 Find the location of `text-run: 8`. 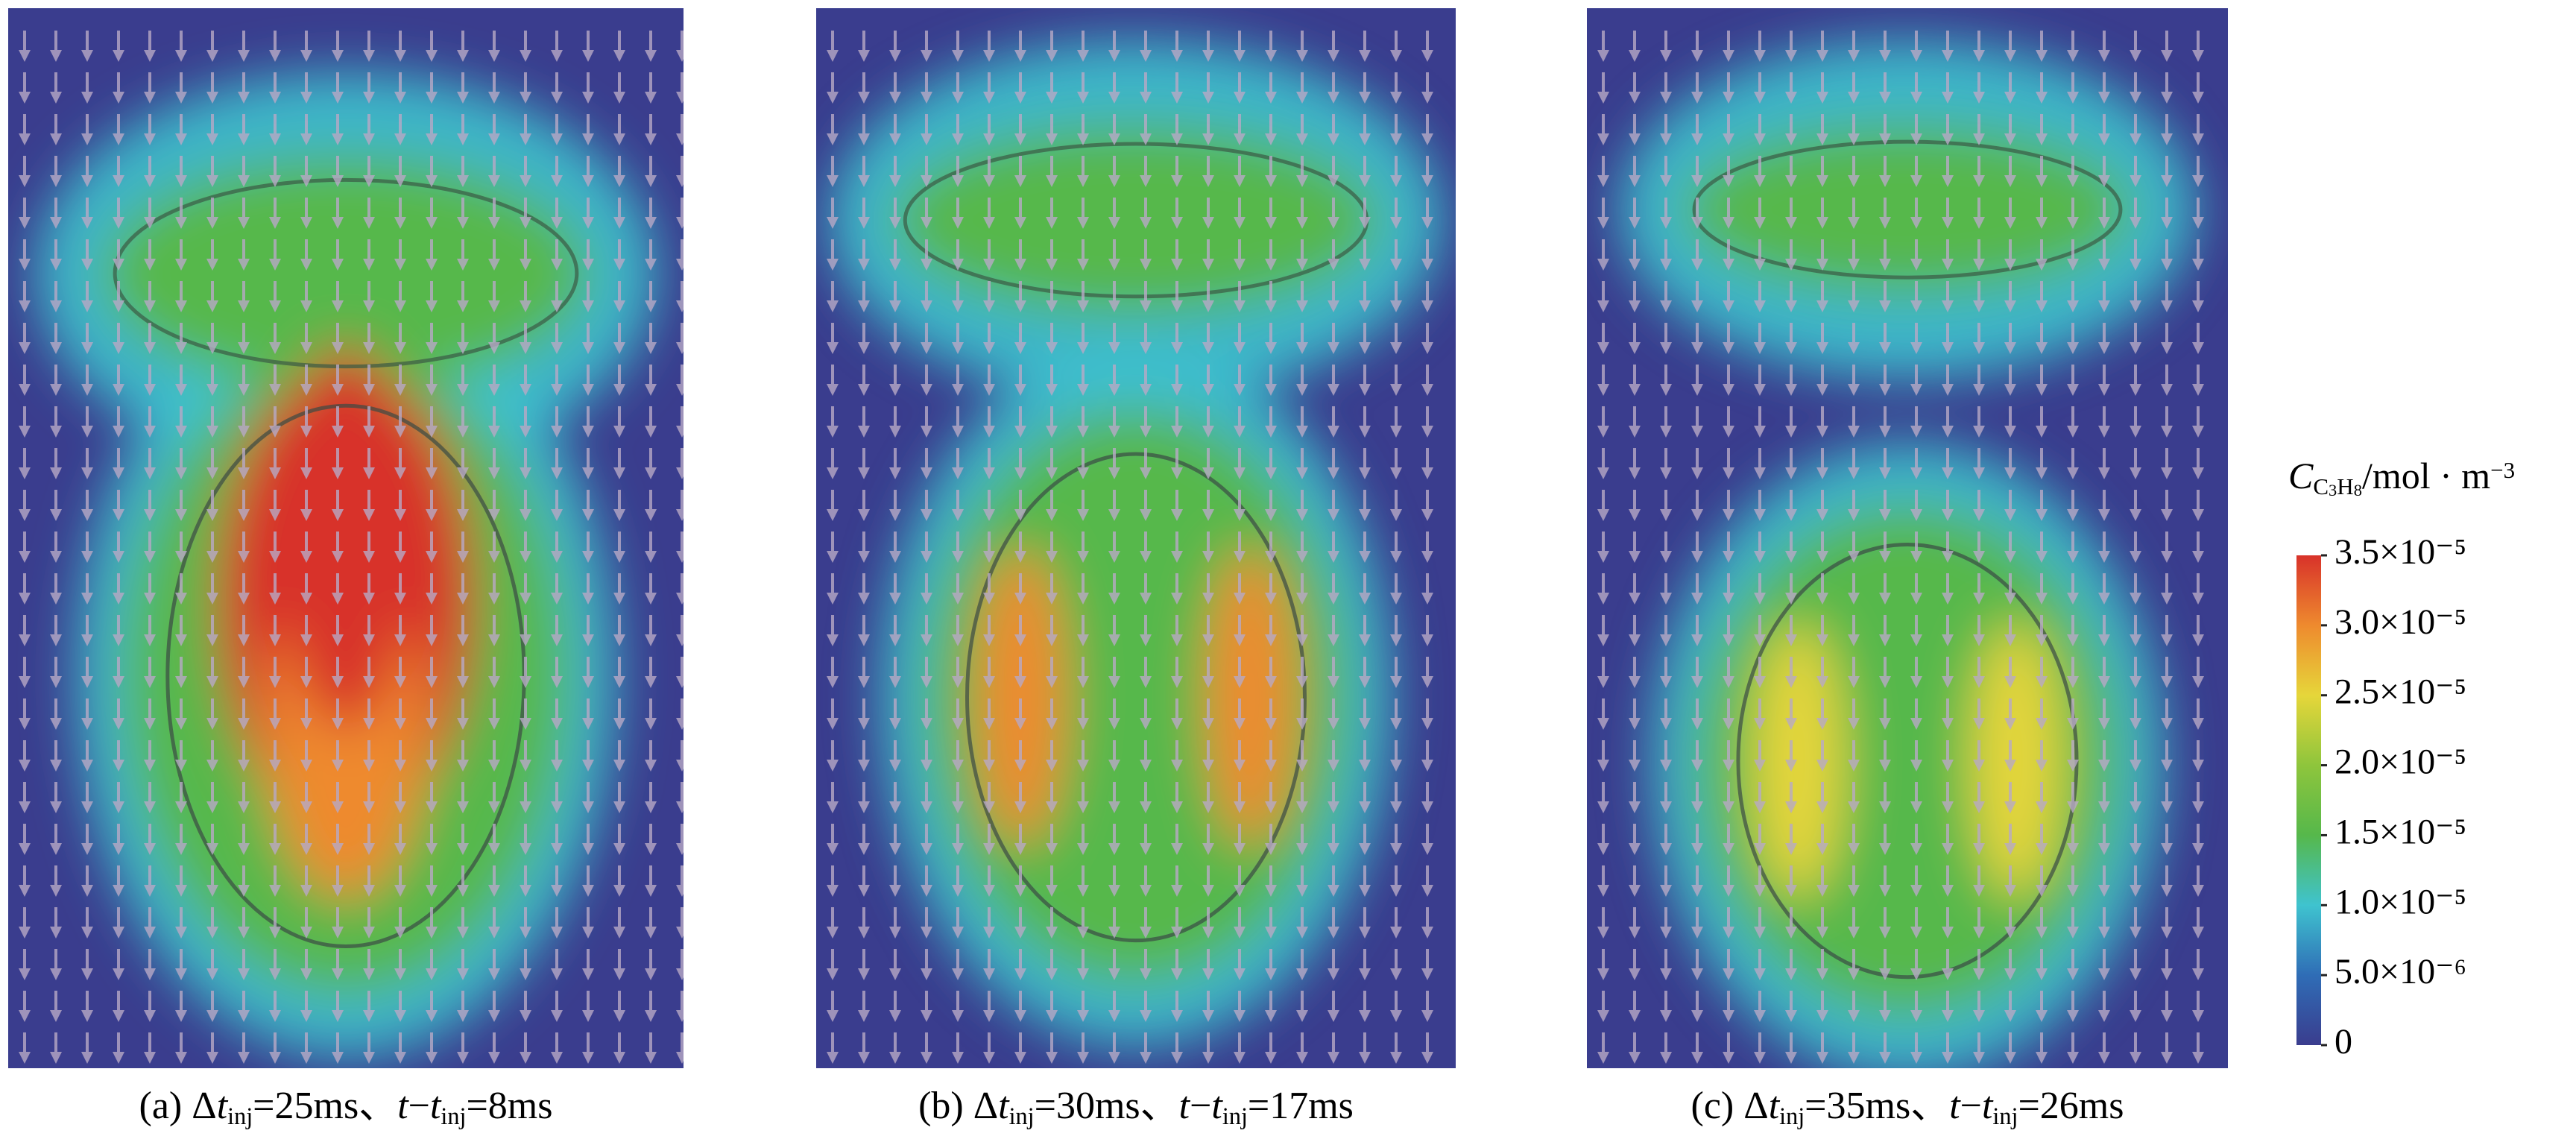

text-run: 8 is located at coordinates (2358, 490).